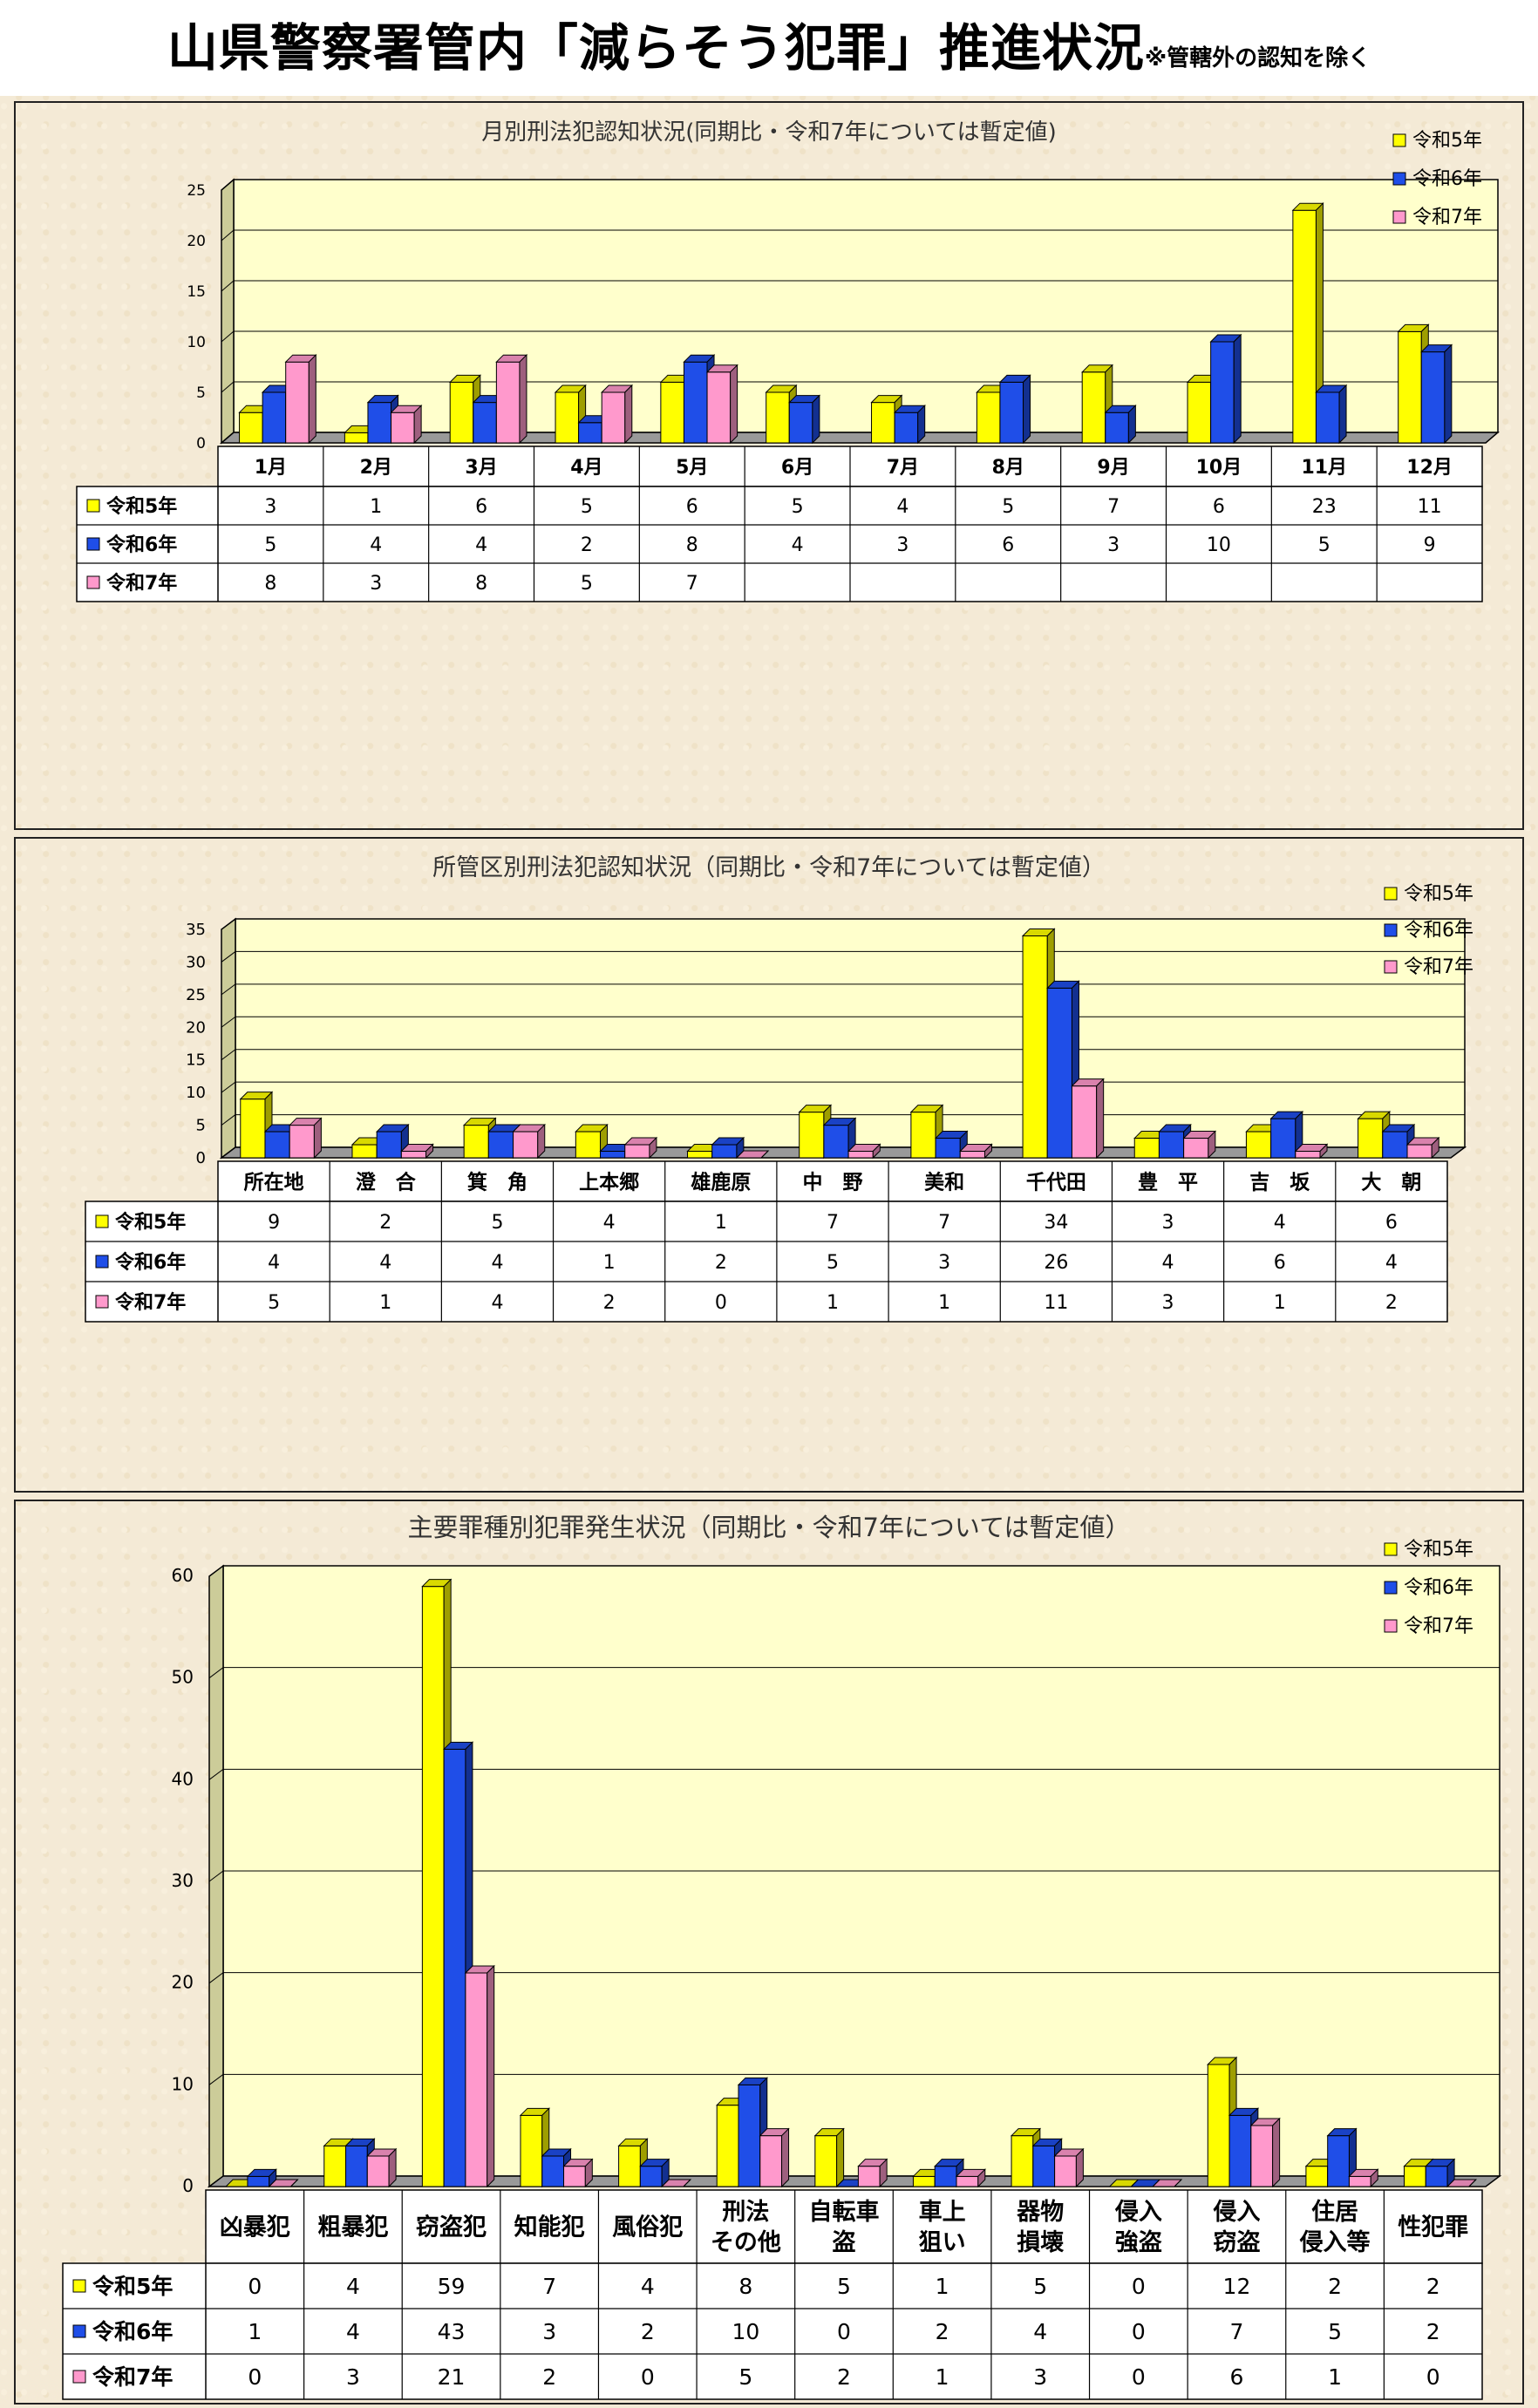 This screenshot has height=2408, width=1538. I want to click on category-label: 10月, so click(1219, 468).